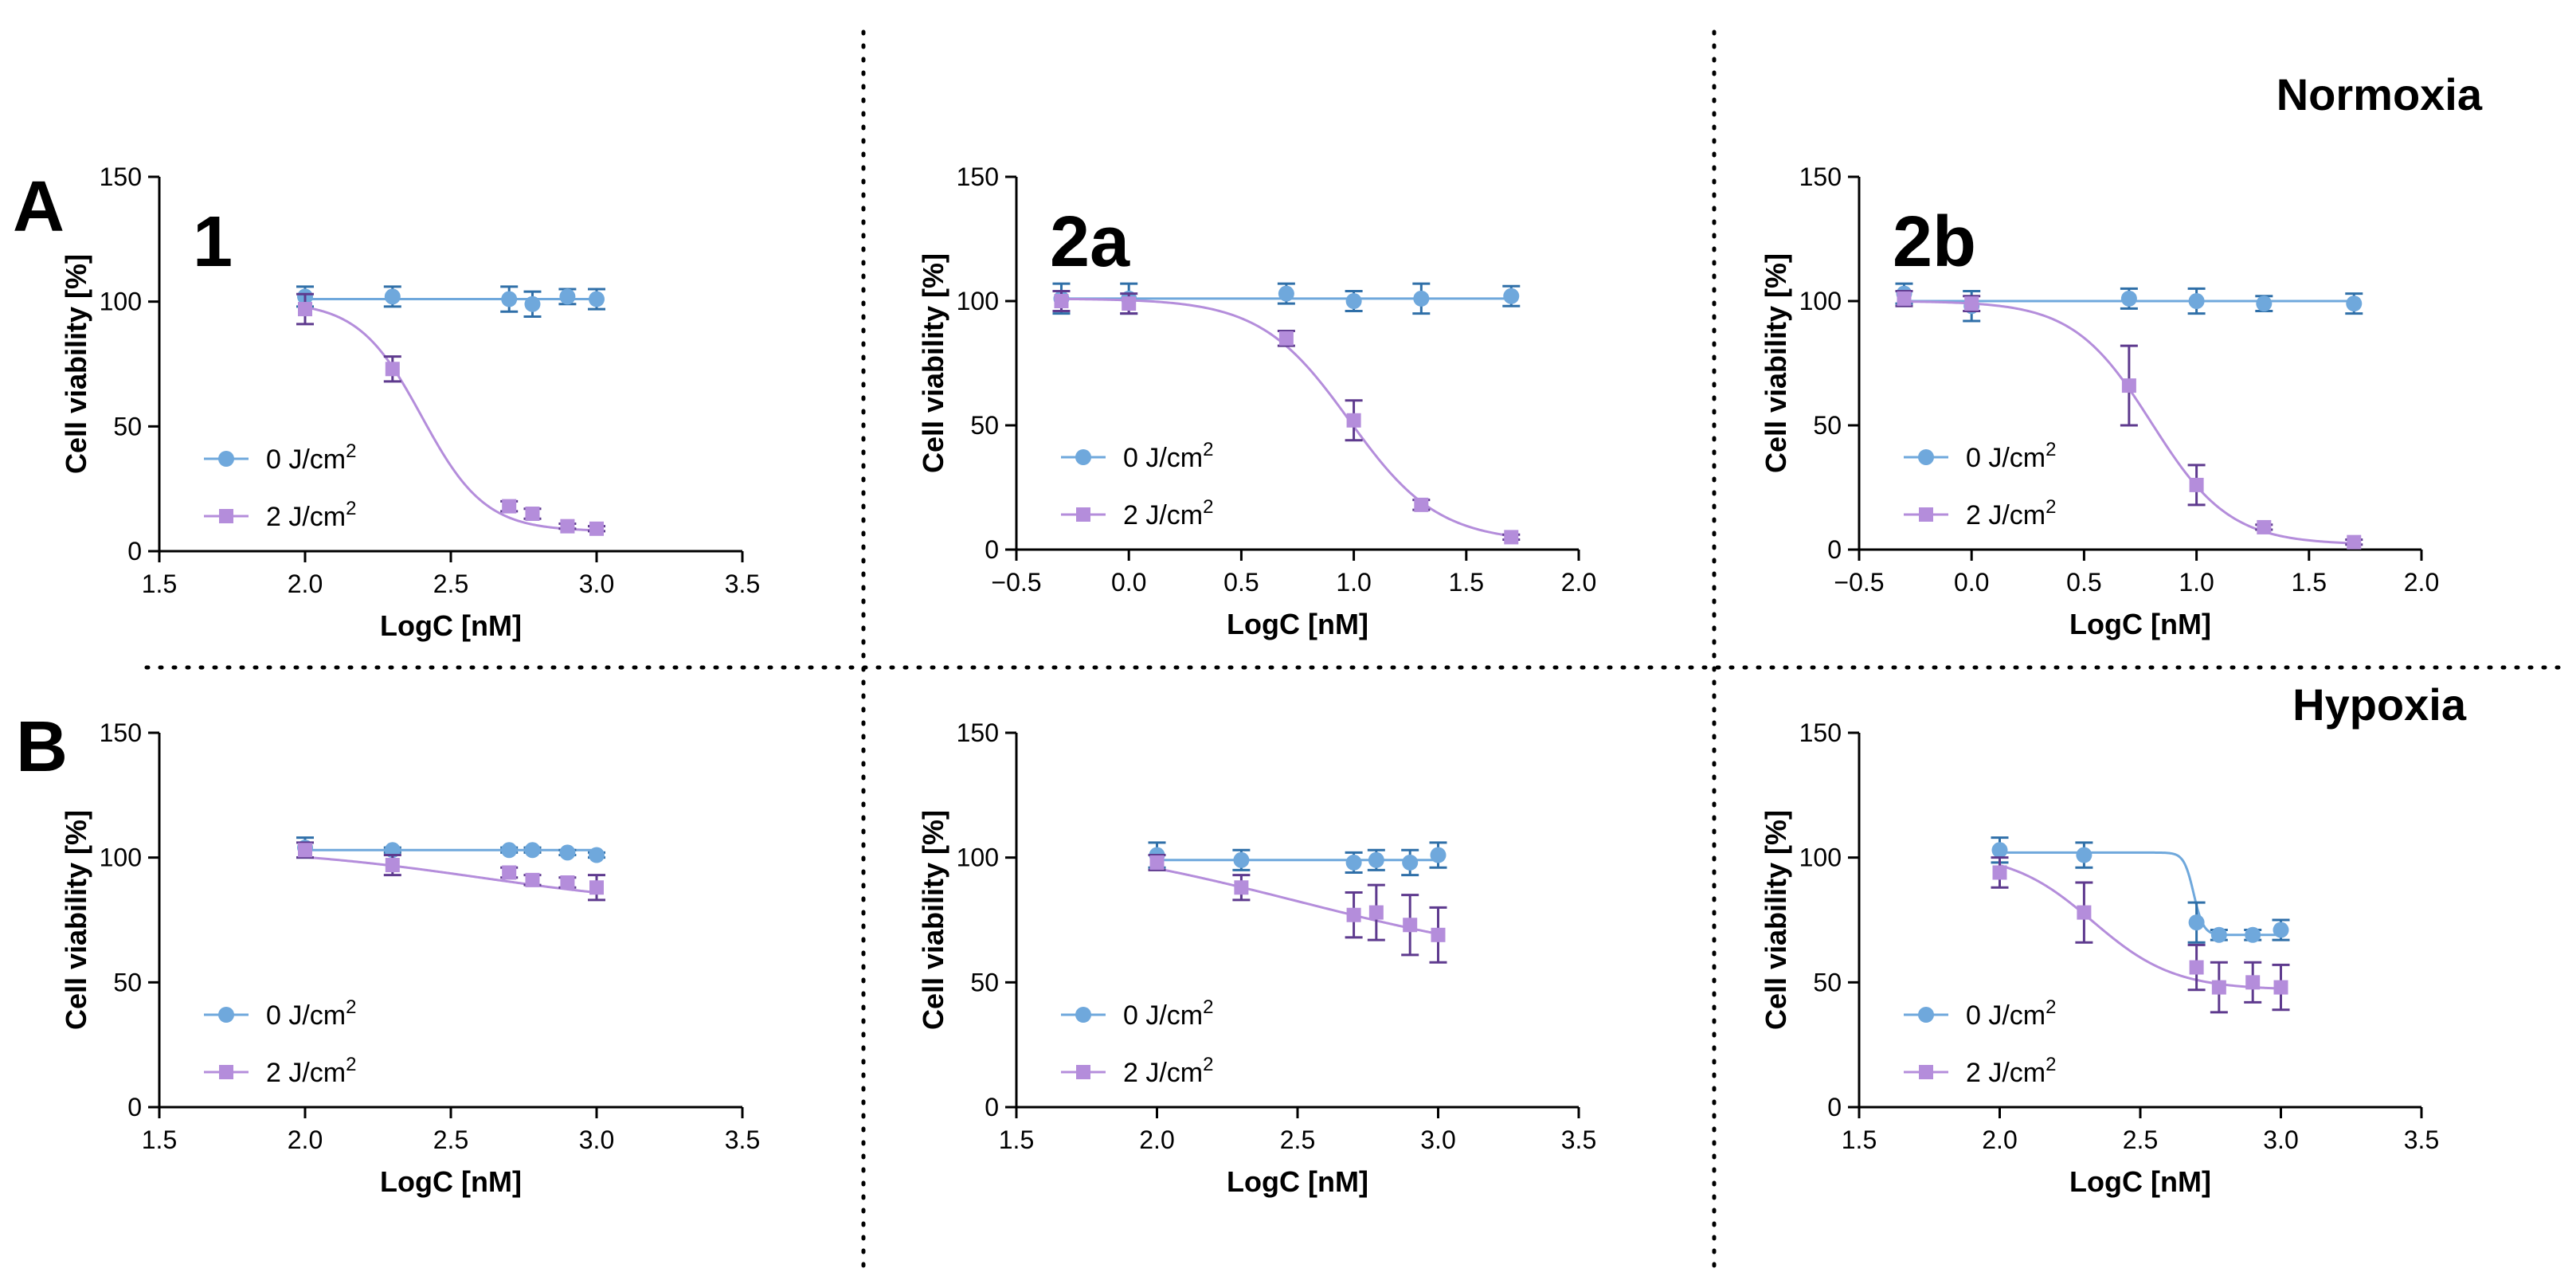  I want to click on series-0-jcm2, so click(2140, 890).